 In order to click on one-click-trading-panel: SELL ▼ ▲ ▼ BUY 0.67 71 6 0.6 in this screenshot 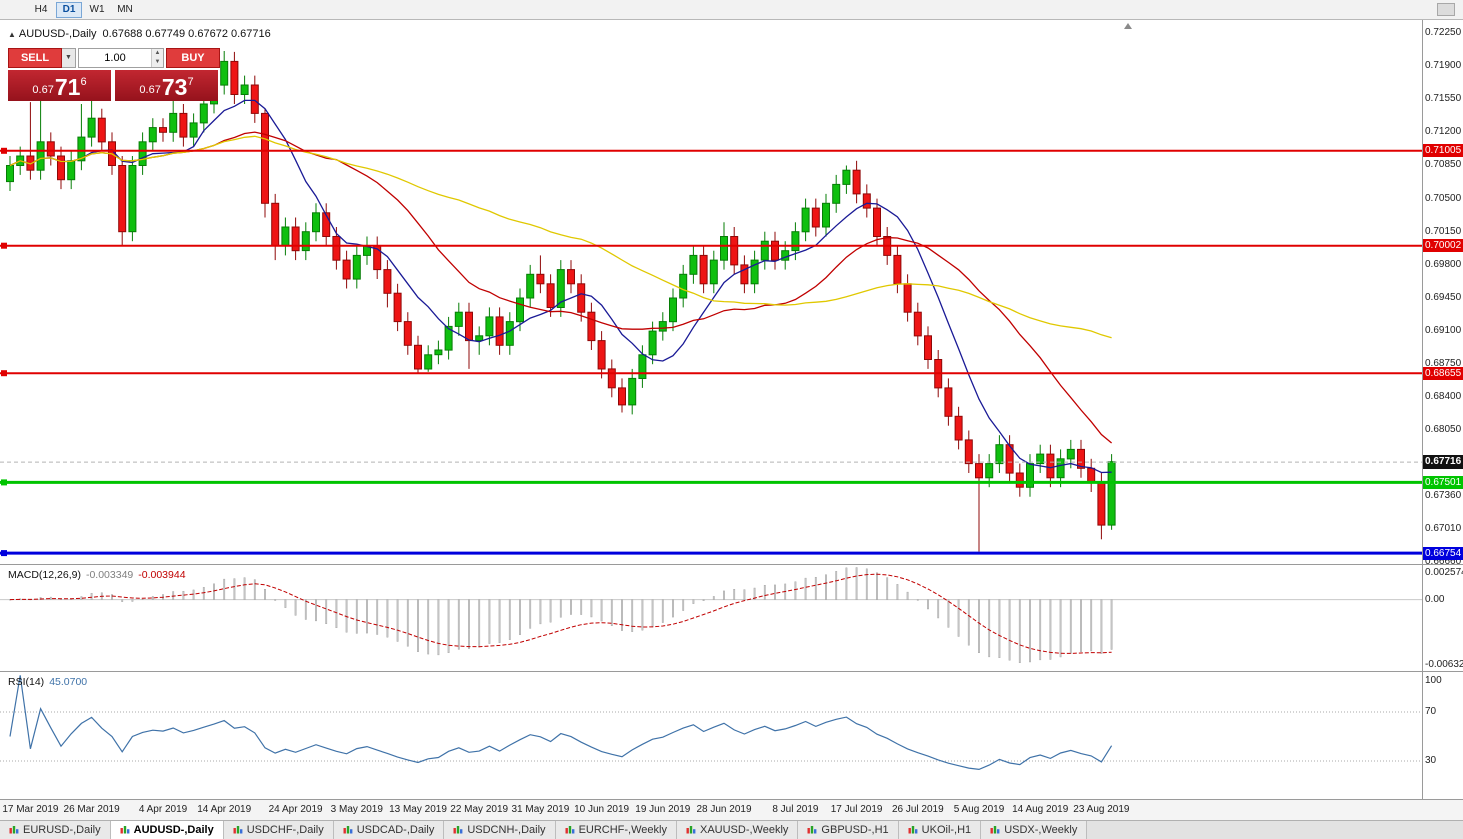, I will do `click(114, 74)`.